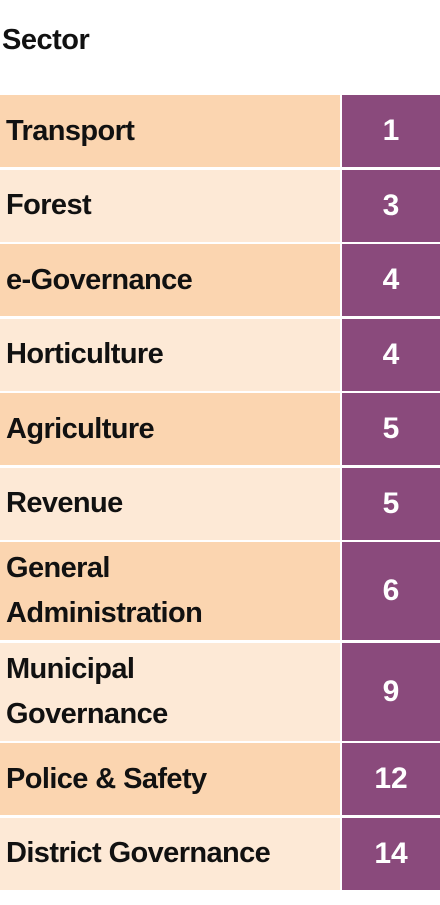 The height and width of the screenshot is (905, 440). I want to click on table-row: General Administration 6, so click(220, 591).